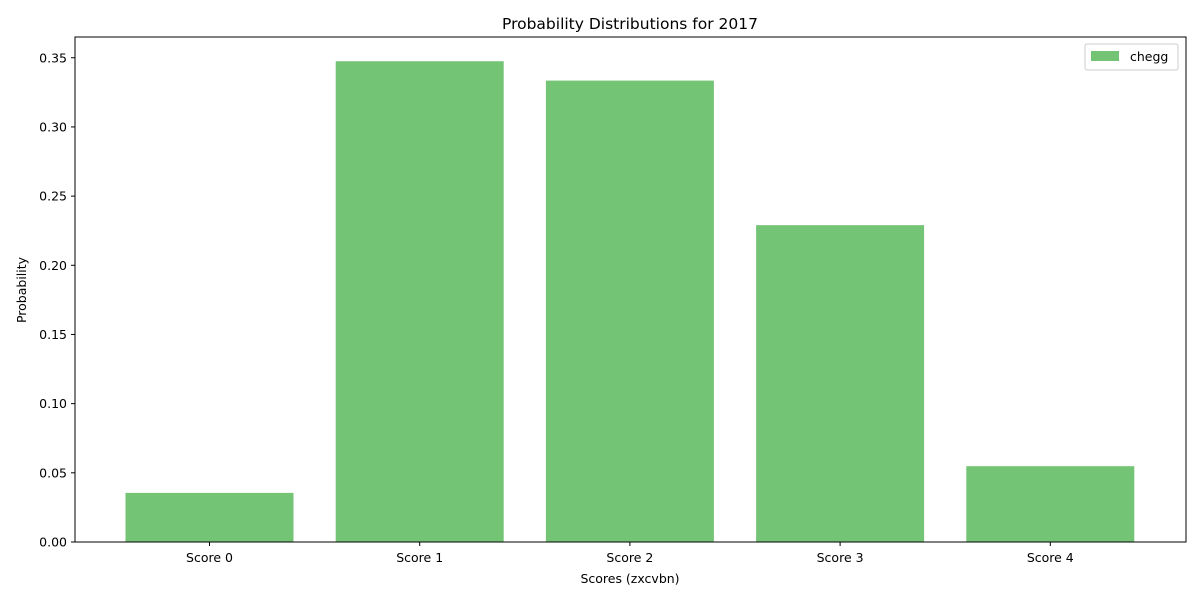  I want to click on y-tick-label: 0.15, so click(53, 334).